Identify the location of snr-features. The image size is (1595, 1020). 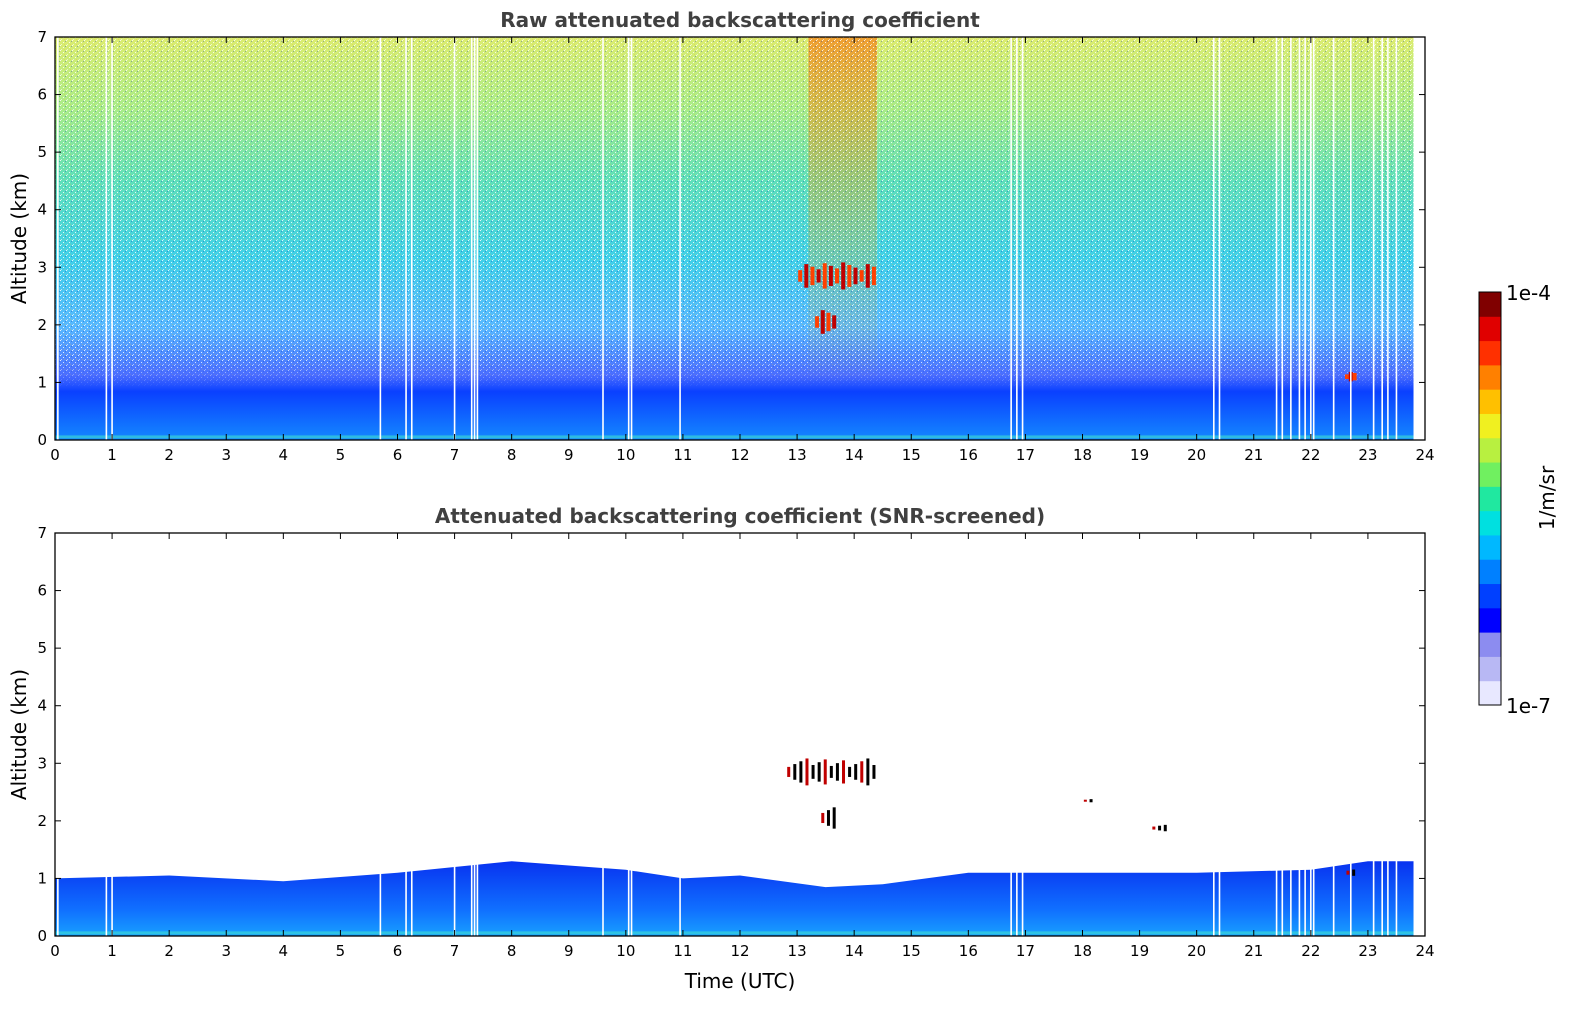
(734, 846).